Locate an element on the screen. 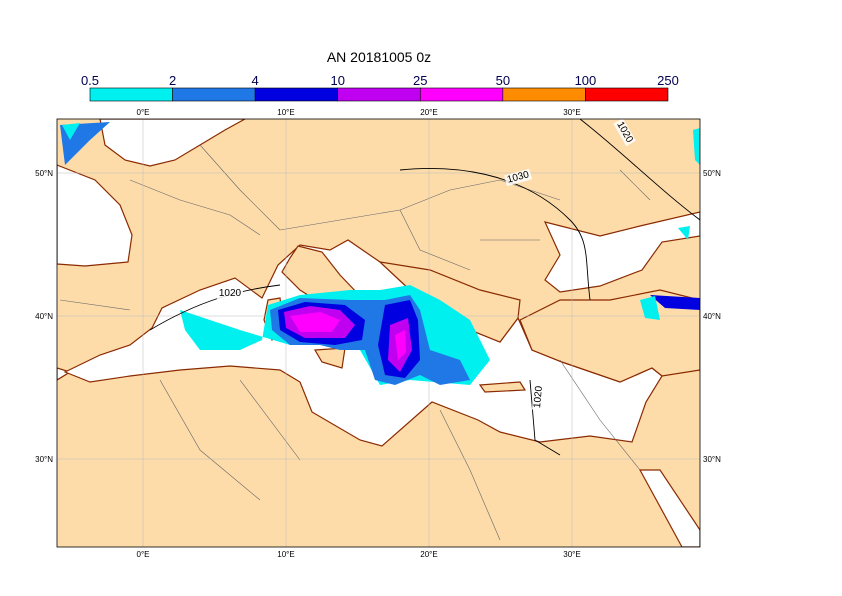 The height and width of the screenshot is (596, 842). crete is located at coordinates (502, 387).